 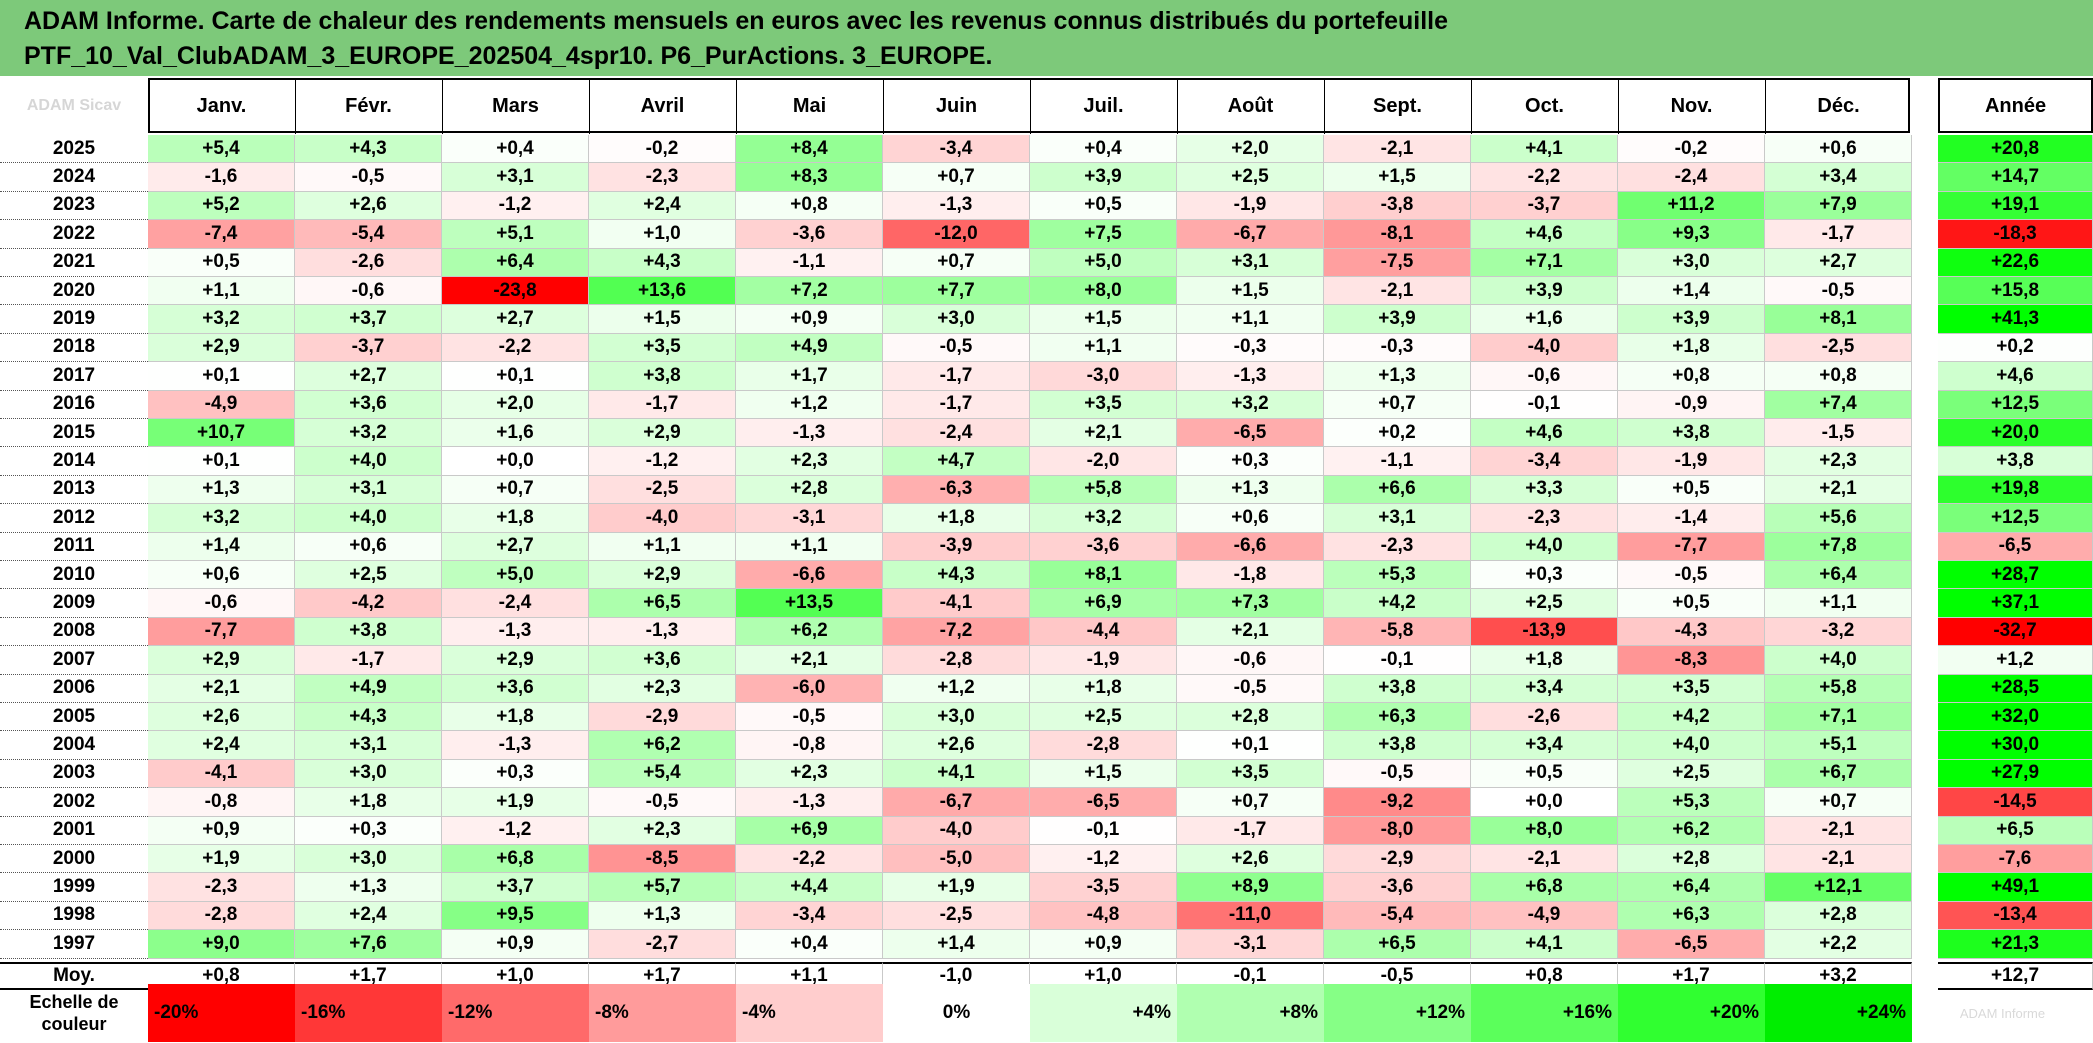 What do you see at coordinates (368, 688) in the screenshot?
I see `heatmap-cell: +4,9` at bounding box center [368, 688].